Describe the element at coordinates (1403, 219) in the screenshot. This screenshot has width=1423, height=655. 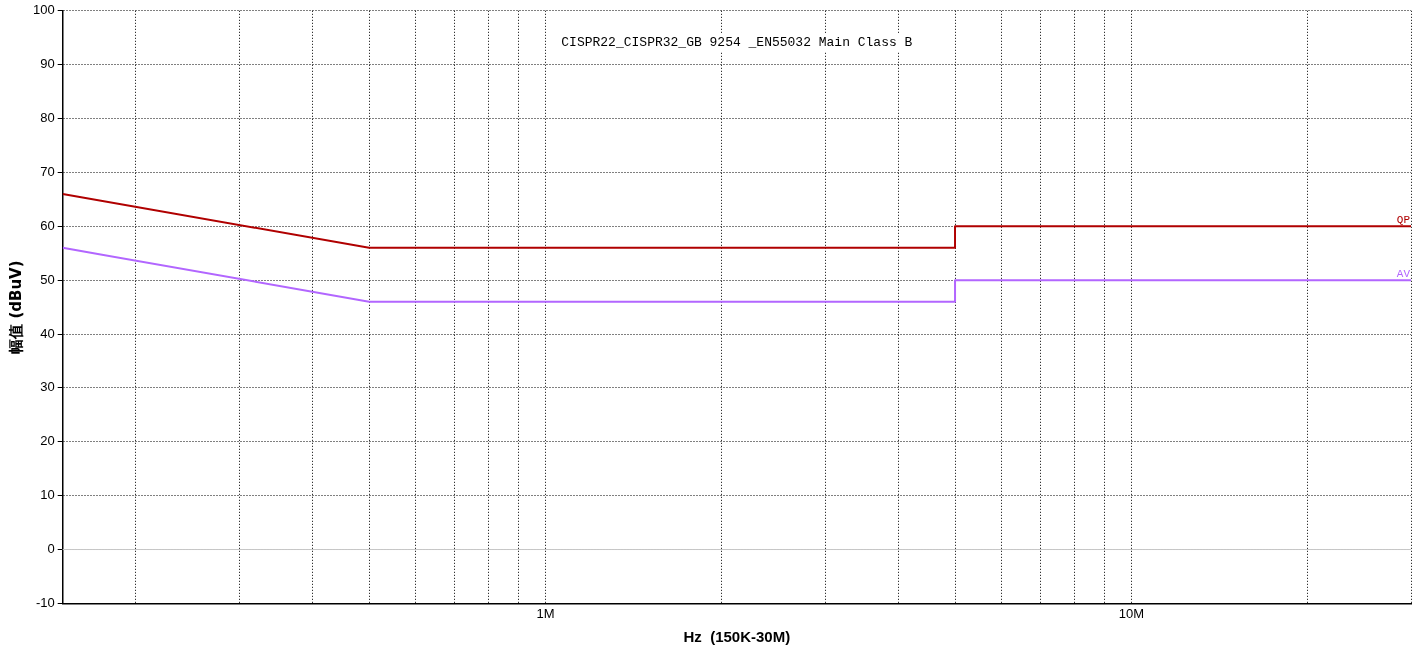
I see `series-label: QP` at that location.